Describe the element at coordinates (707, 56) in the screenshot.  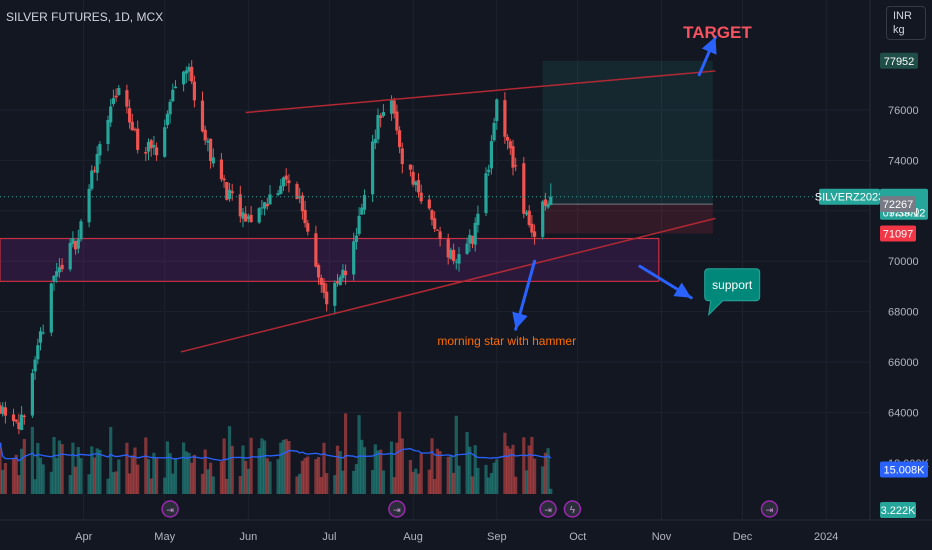
I see `target-arrow` at that location.